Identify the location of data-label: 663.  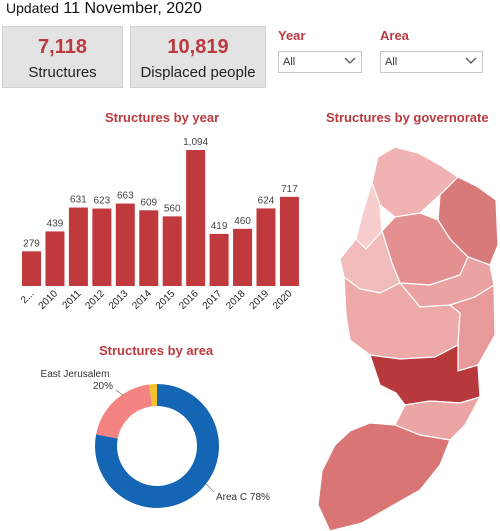
(125, 196).